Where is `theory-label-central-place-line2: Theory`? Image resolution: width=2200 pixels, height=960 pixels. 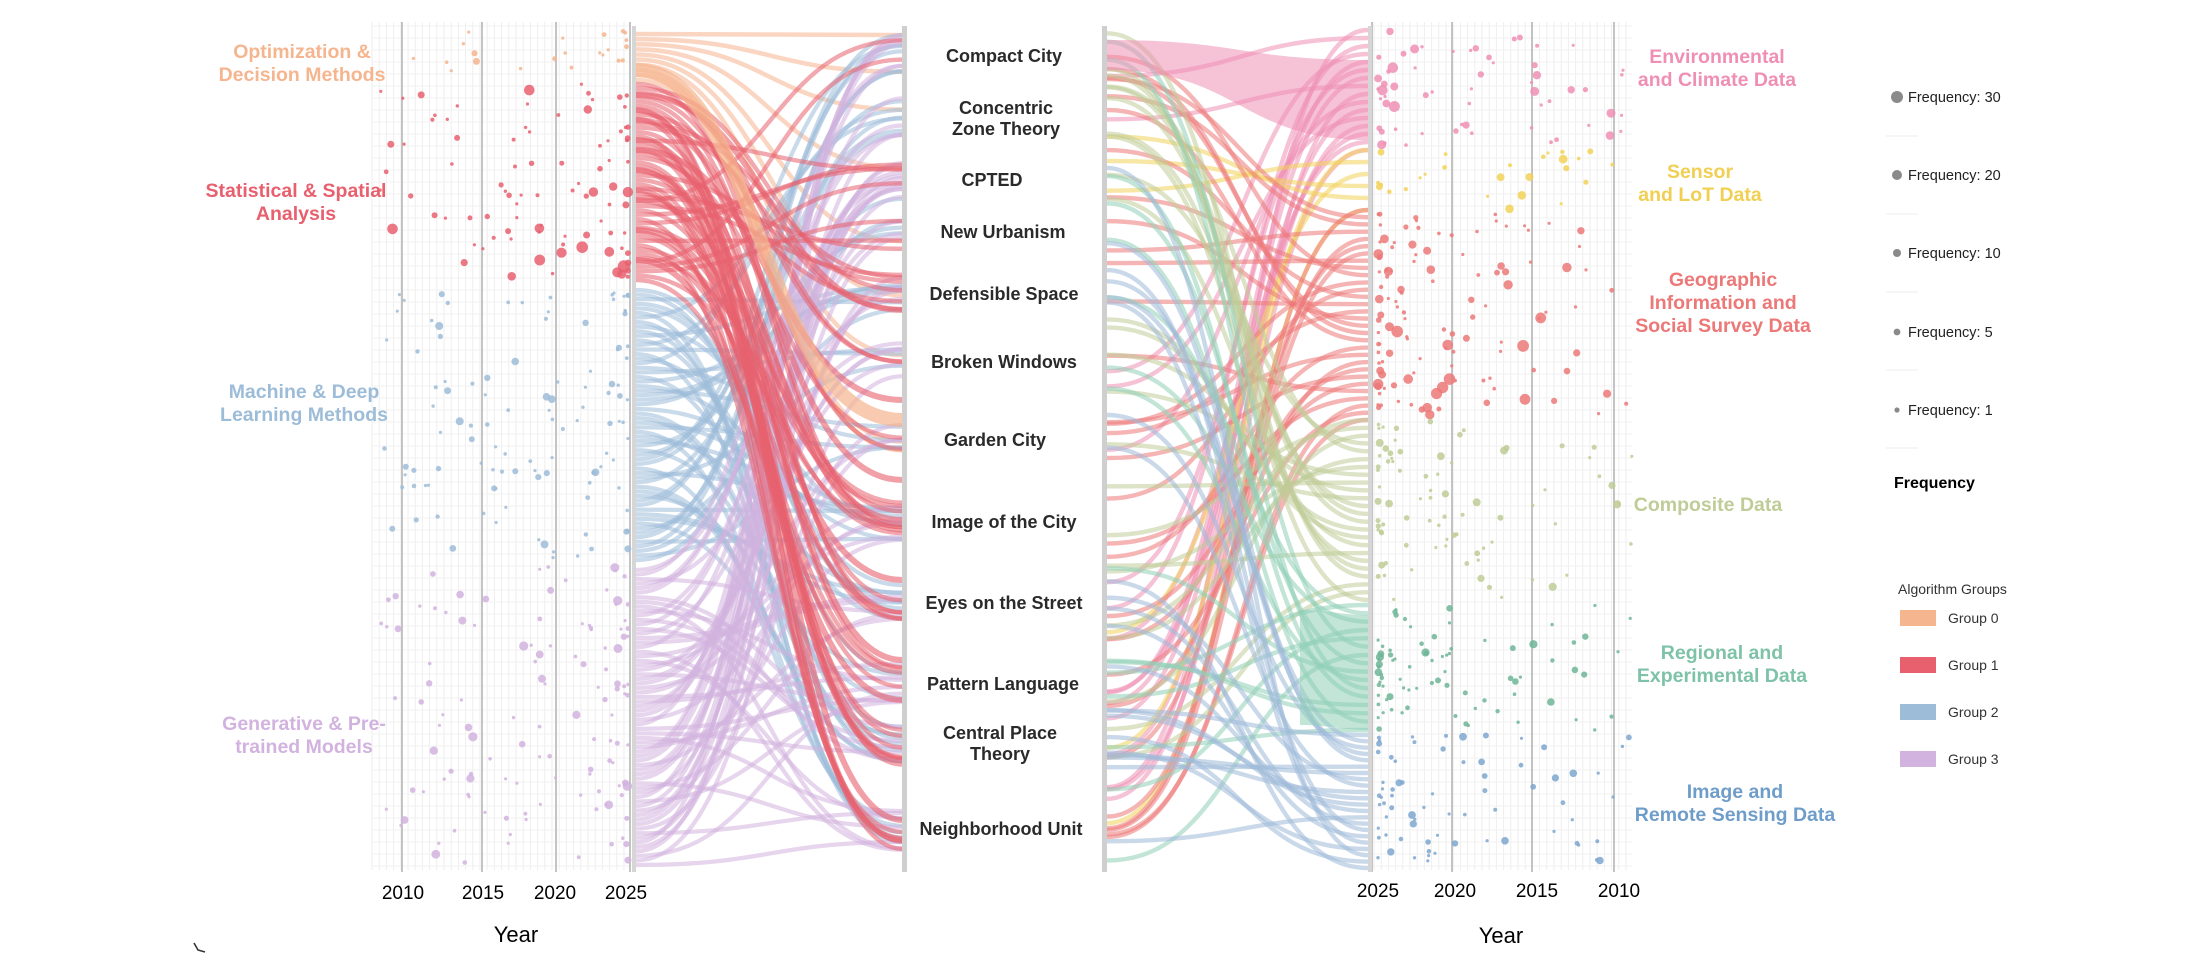
theory-label-central-place-line2: Theory is located at coordinates (1000, 754).